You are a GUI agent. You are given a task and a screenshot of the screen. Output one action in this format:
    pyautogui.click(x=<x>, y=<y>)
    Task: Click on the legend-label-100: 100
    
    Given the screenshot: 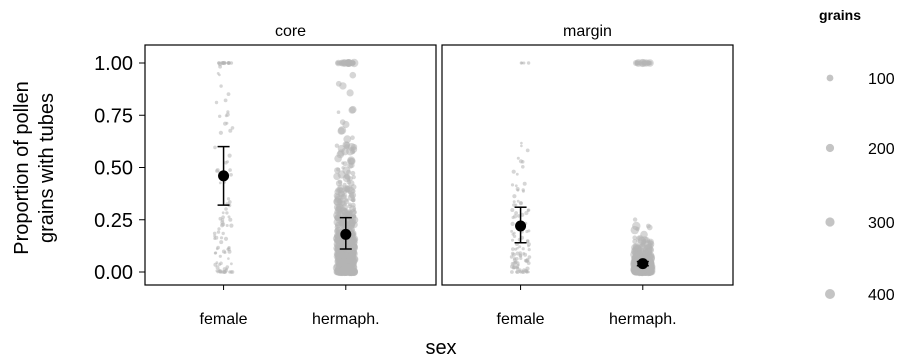 What is the action you would take?
    pyautogui.click(x=881, y=79)
    